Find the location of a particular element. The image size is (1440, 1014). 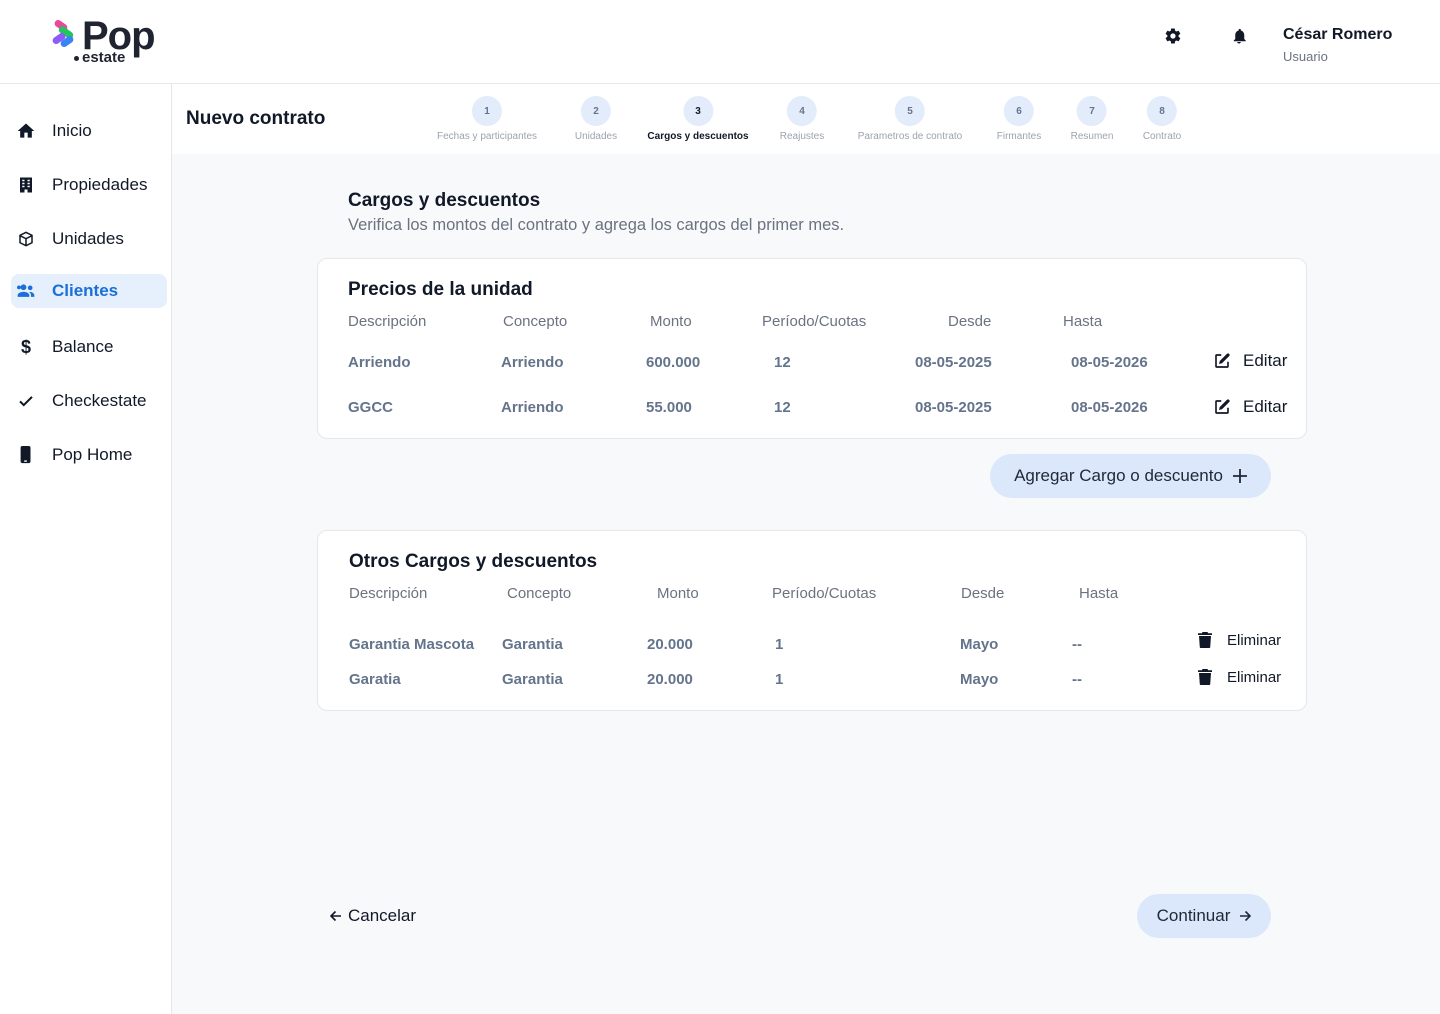

check-icon is located at coordinates (26, 401).